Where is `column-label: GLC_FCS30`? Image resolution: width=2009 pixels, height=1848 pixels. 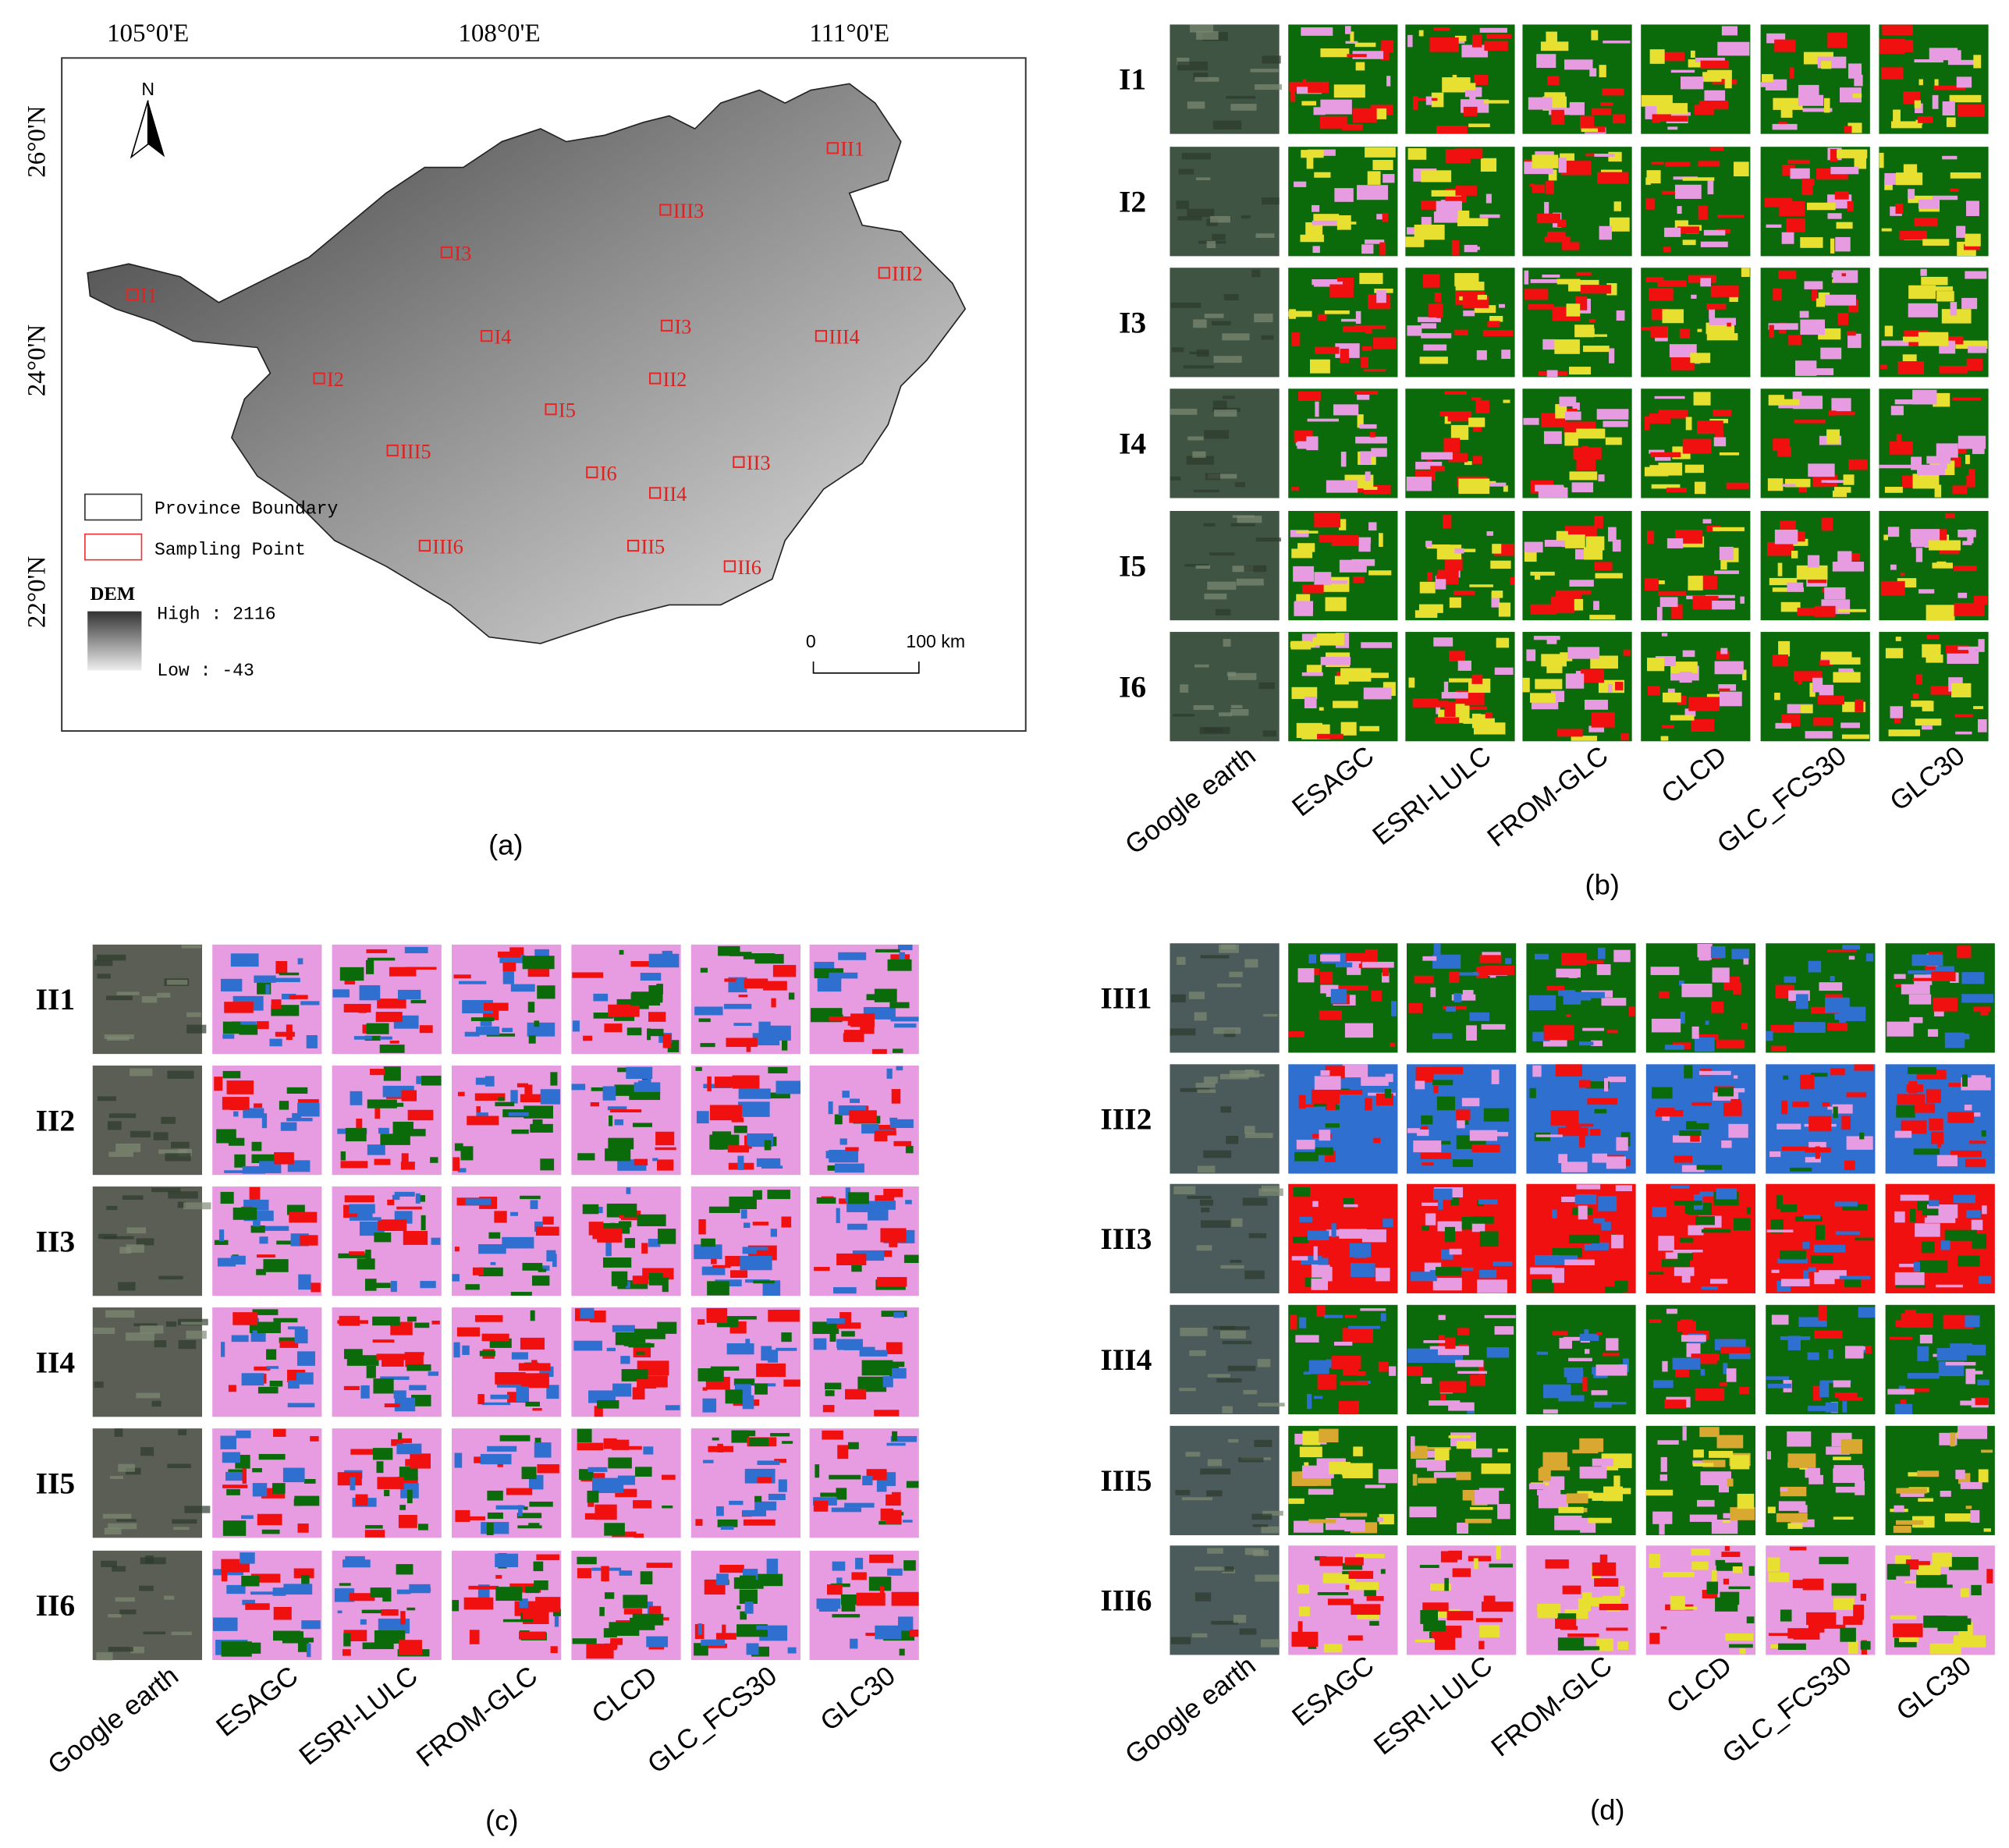 column-label: GLC_FCS30 is located at coordinates (1788, 1710).